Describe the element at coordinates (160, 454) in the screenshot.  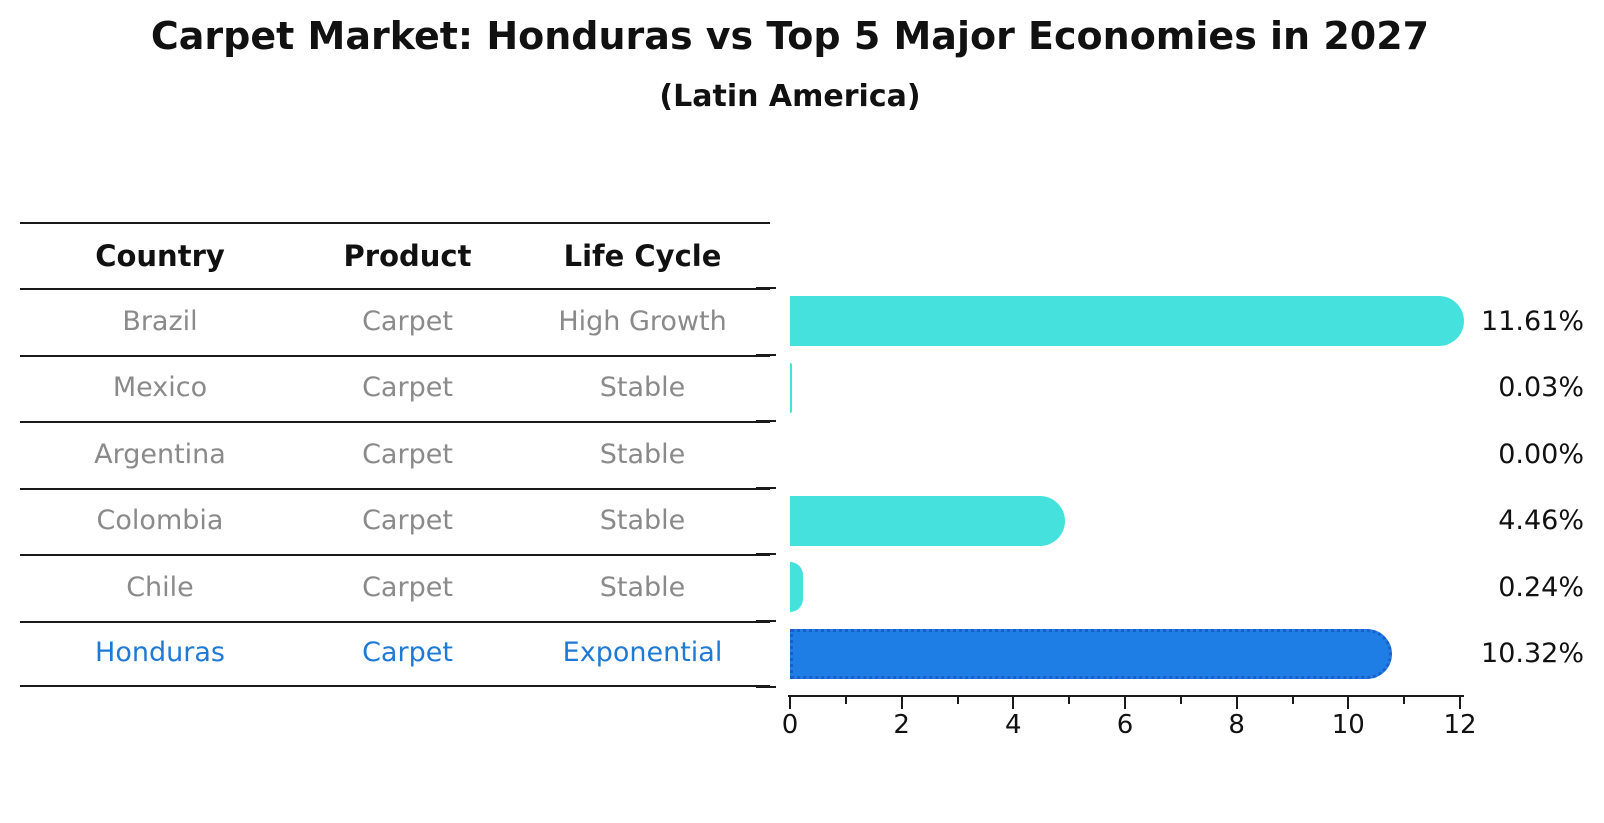
I see `cell-country: Argentina` at that location.